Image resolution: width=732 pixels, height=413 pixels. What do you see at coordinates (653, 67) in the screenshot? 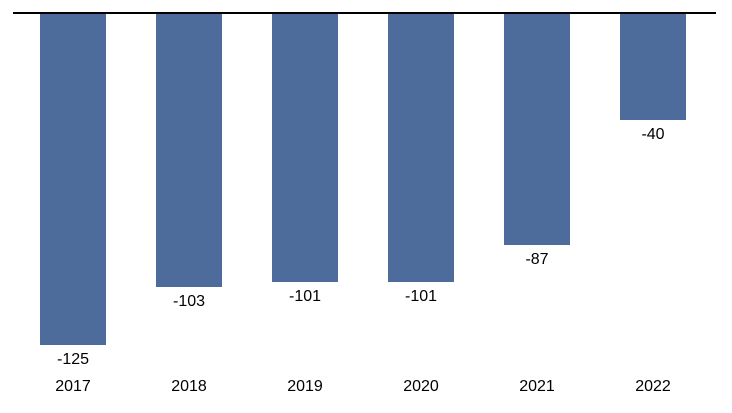
I see `bar-2022` at bounding box center [653, 67].